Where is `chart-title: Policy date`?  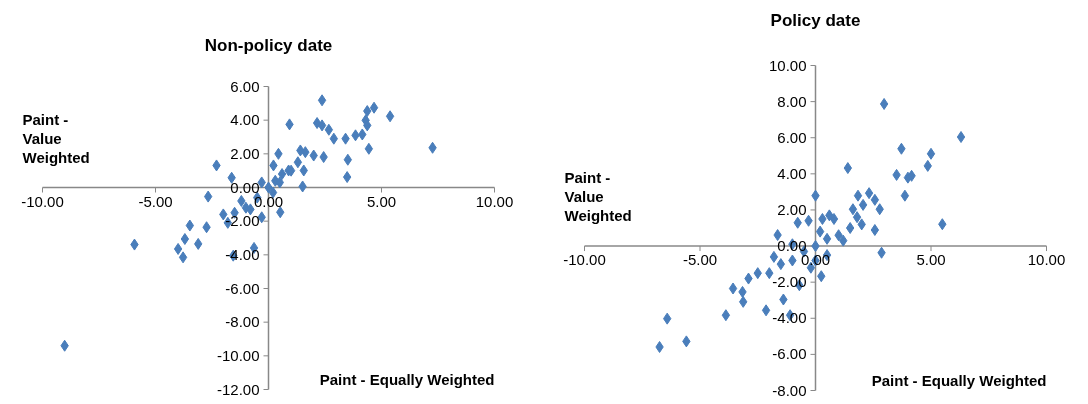
chart-title: Policy date is located at coordinates (815, 20).